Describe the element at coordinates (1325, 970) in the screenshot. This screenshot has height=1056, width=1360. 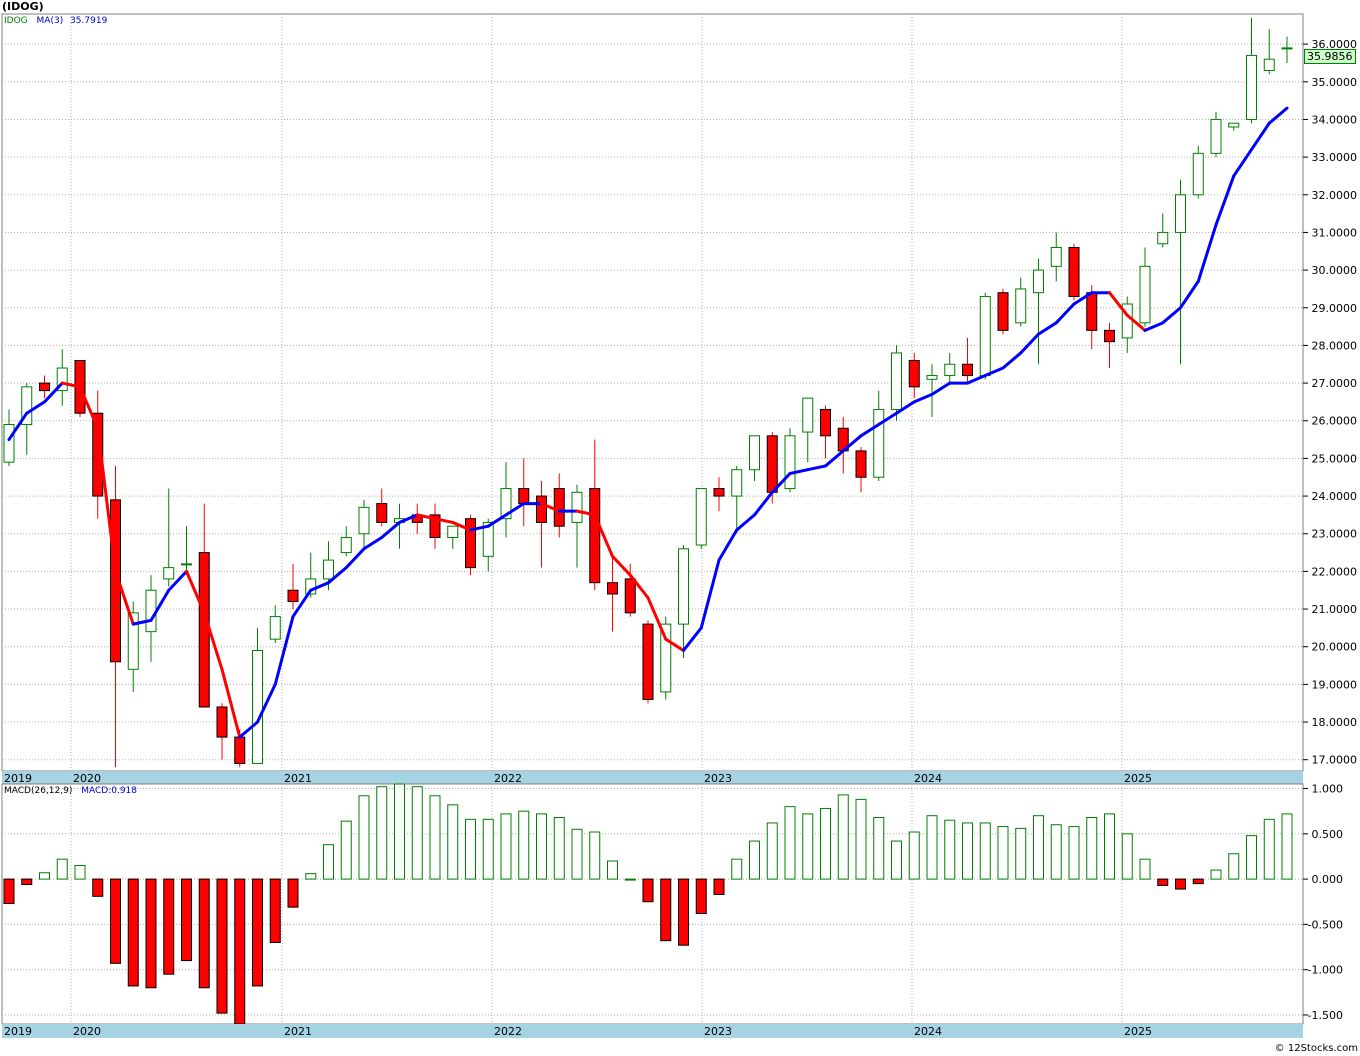
I see `macd-ytick-label: -1.000` at that location.